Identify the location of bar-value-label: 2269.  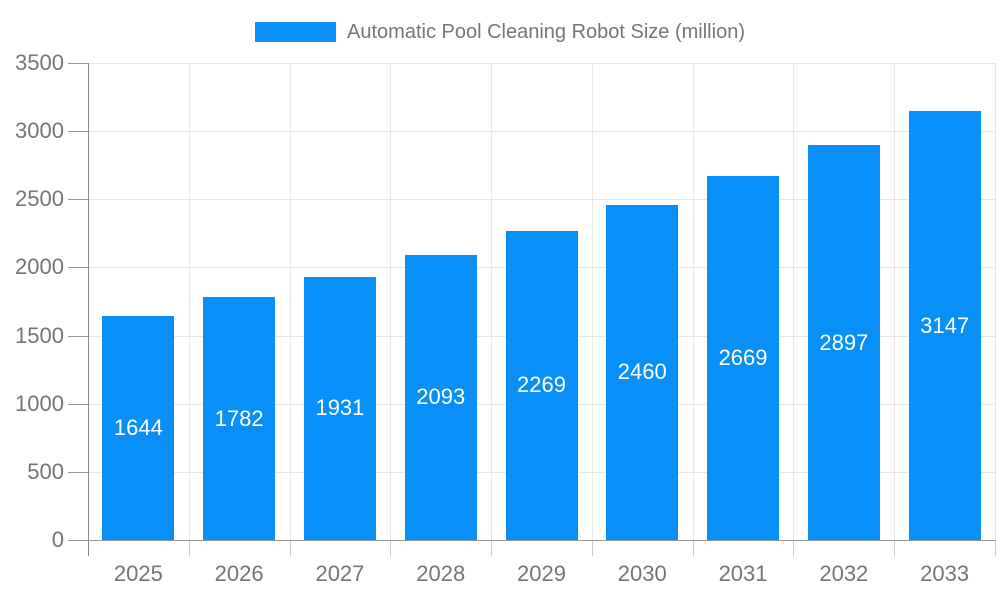
(541, 385).